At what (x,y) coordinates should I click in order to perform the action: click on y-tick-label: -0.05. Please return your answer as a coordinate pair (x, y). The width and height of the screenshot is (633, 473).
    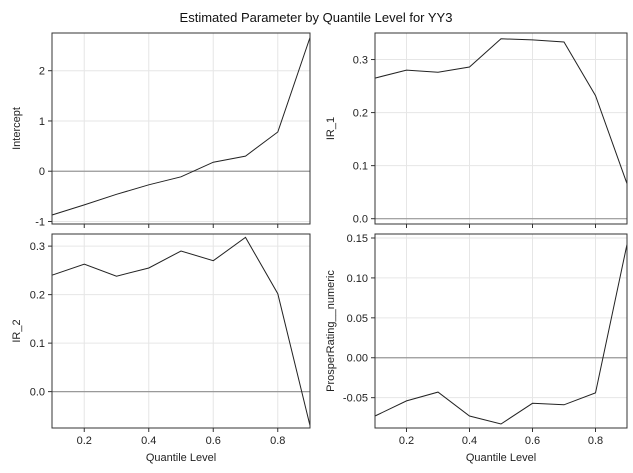
    Looking at the image, I should click on (355, 399).